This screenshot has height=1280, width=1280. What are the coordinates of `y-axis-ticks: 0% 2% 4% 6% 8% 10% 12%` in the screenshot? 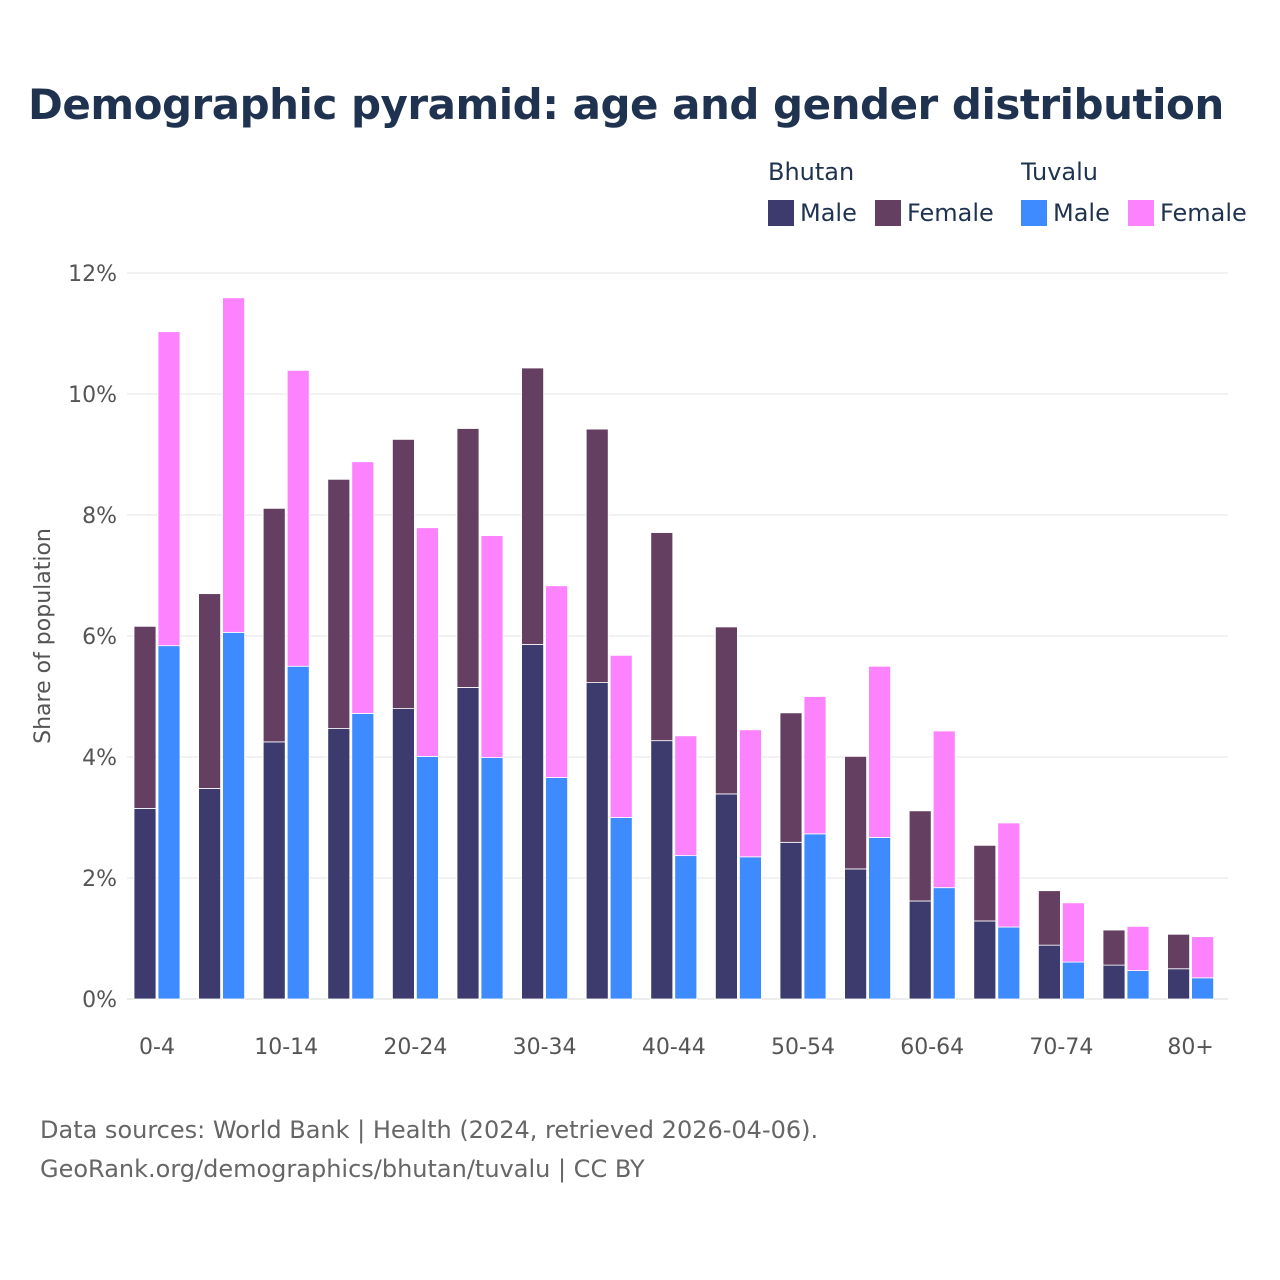 It's located at (92, 637).